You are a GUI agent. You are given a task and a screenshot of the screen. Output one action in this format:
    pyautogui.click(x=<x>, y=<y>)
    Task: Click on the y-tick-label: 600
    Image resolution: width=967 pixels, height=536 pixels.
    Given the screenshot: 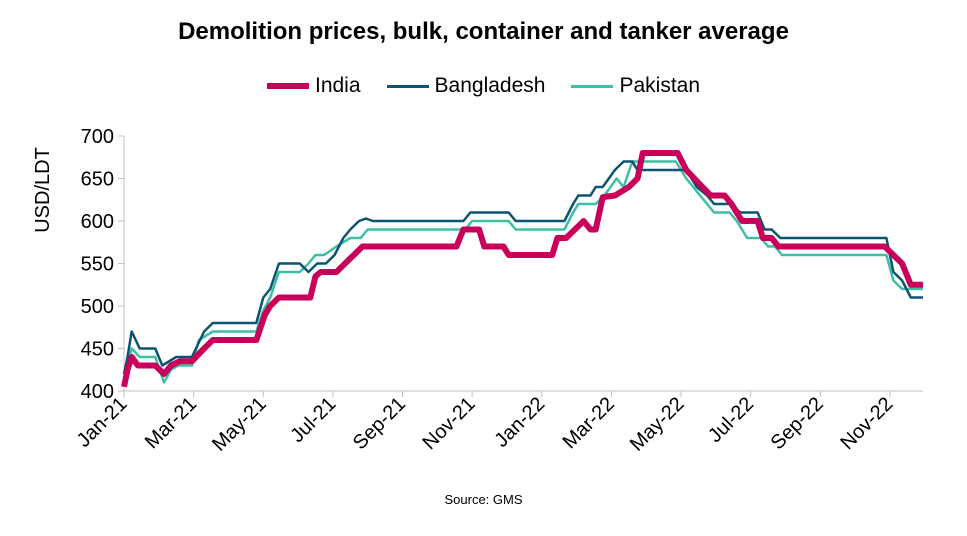 What is the action you would take?
    pyautogui.click(x=97, y=222)
    